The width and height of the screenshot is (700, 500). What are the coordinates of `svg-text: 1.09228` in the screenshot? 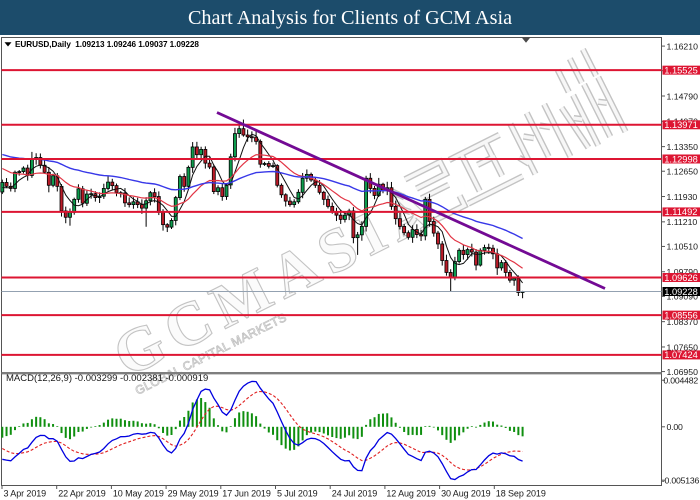 It's located at (681, 292).